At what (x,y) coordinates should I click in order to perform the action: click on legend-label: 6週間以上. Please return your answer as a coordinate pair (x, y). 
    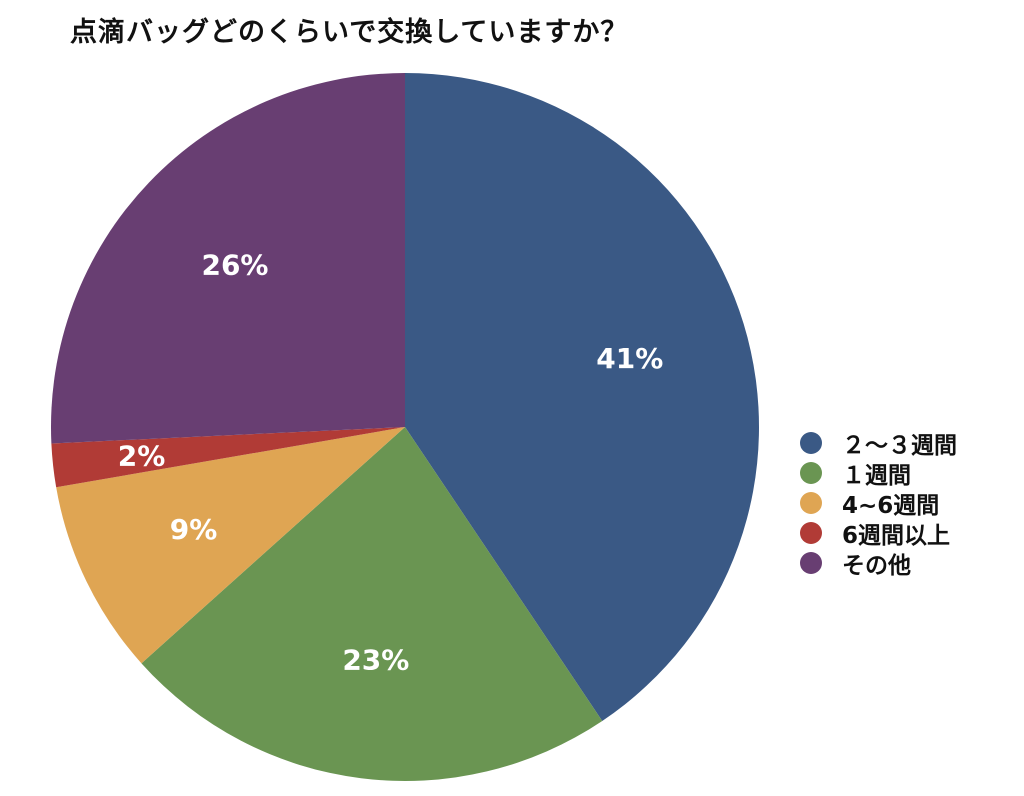
    Looking at the image, I should click on (896, 536).